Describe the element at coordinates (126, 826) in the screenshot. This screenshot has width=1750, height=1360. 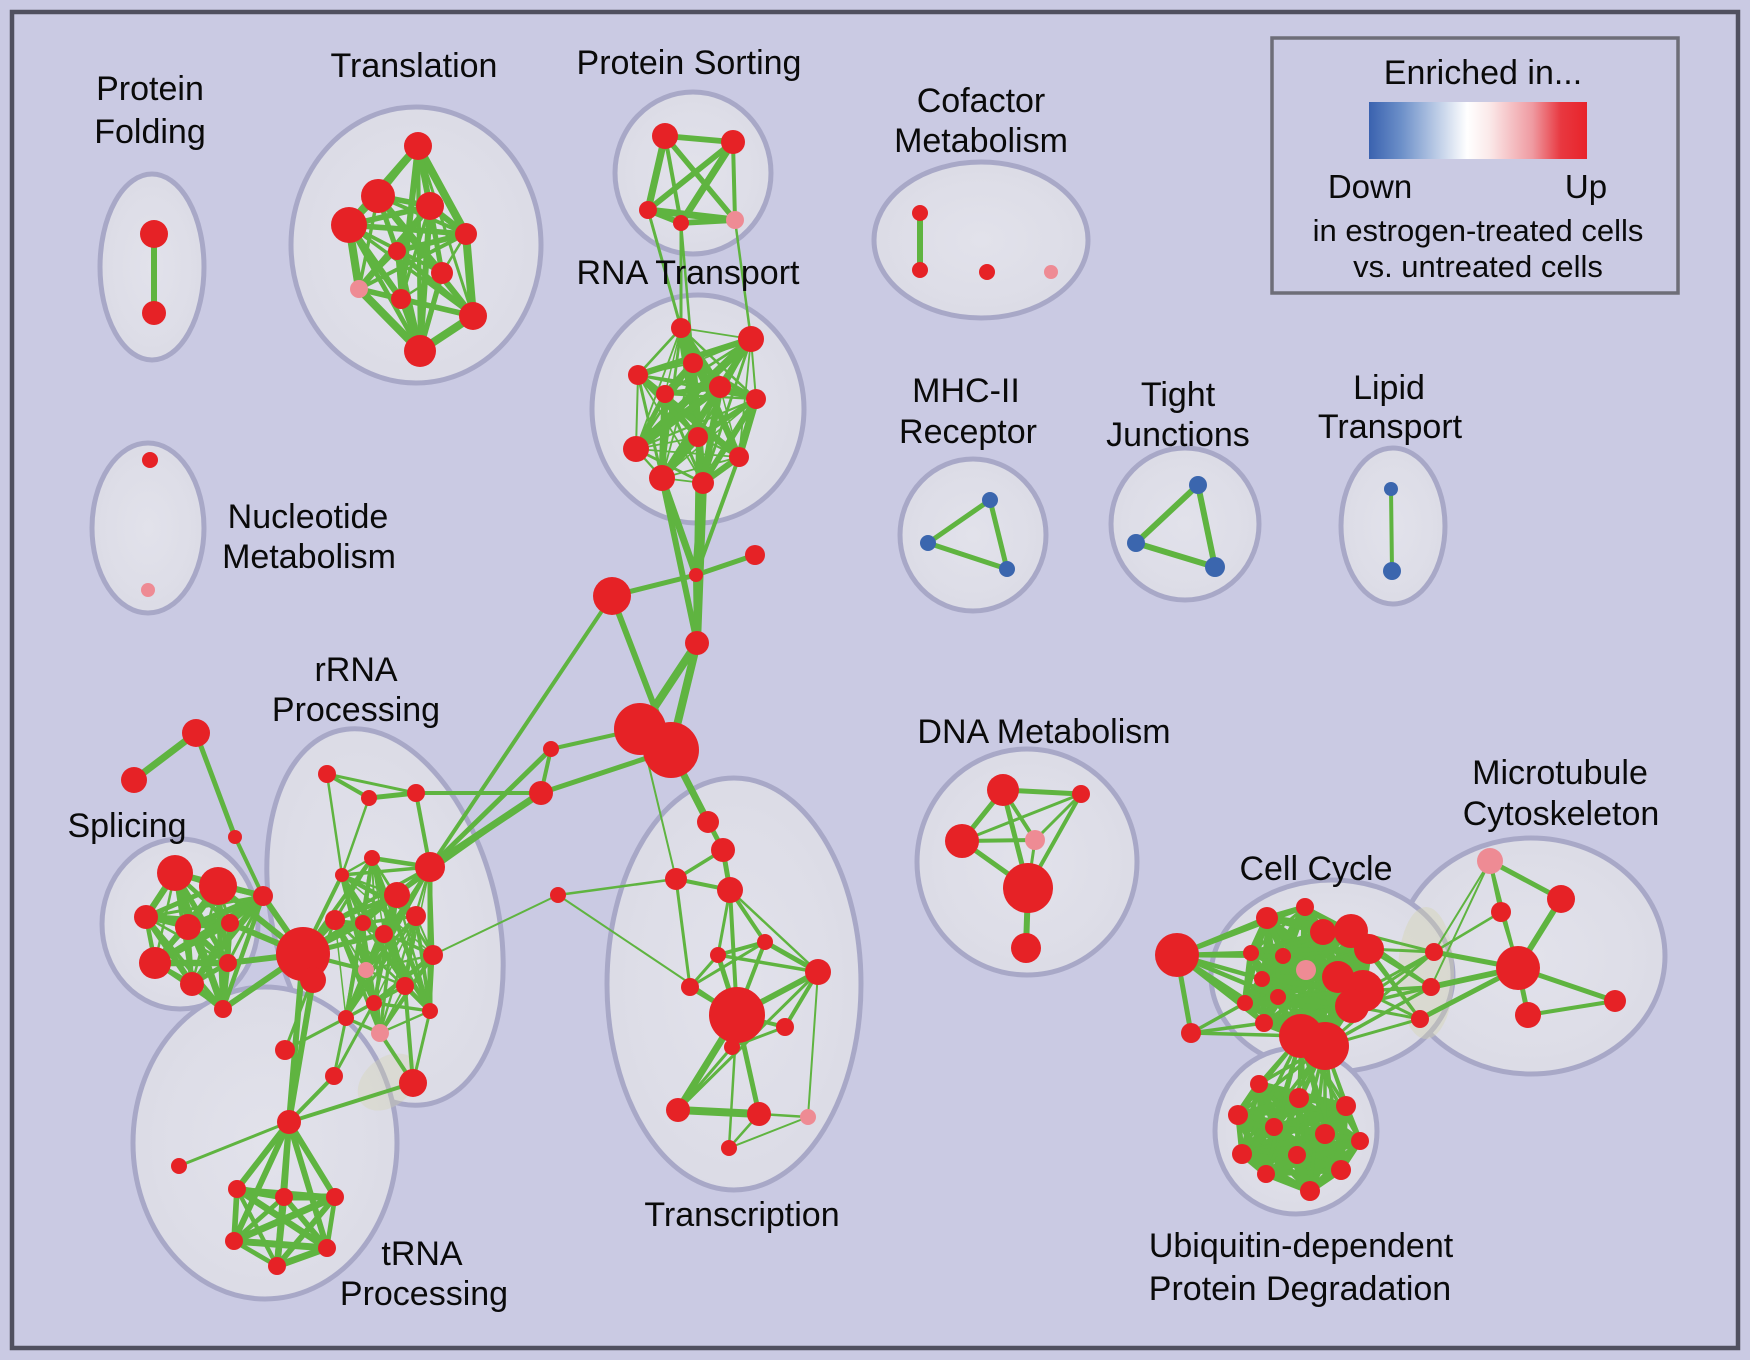
I see `svg-text: Splicing` at that location.